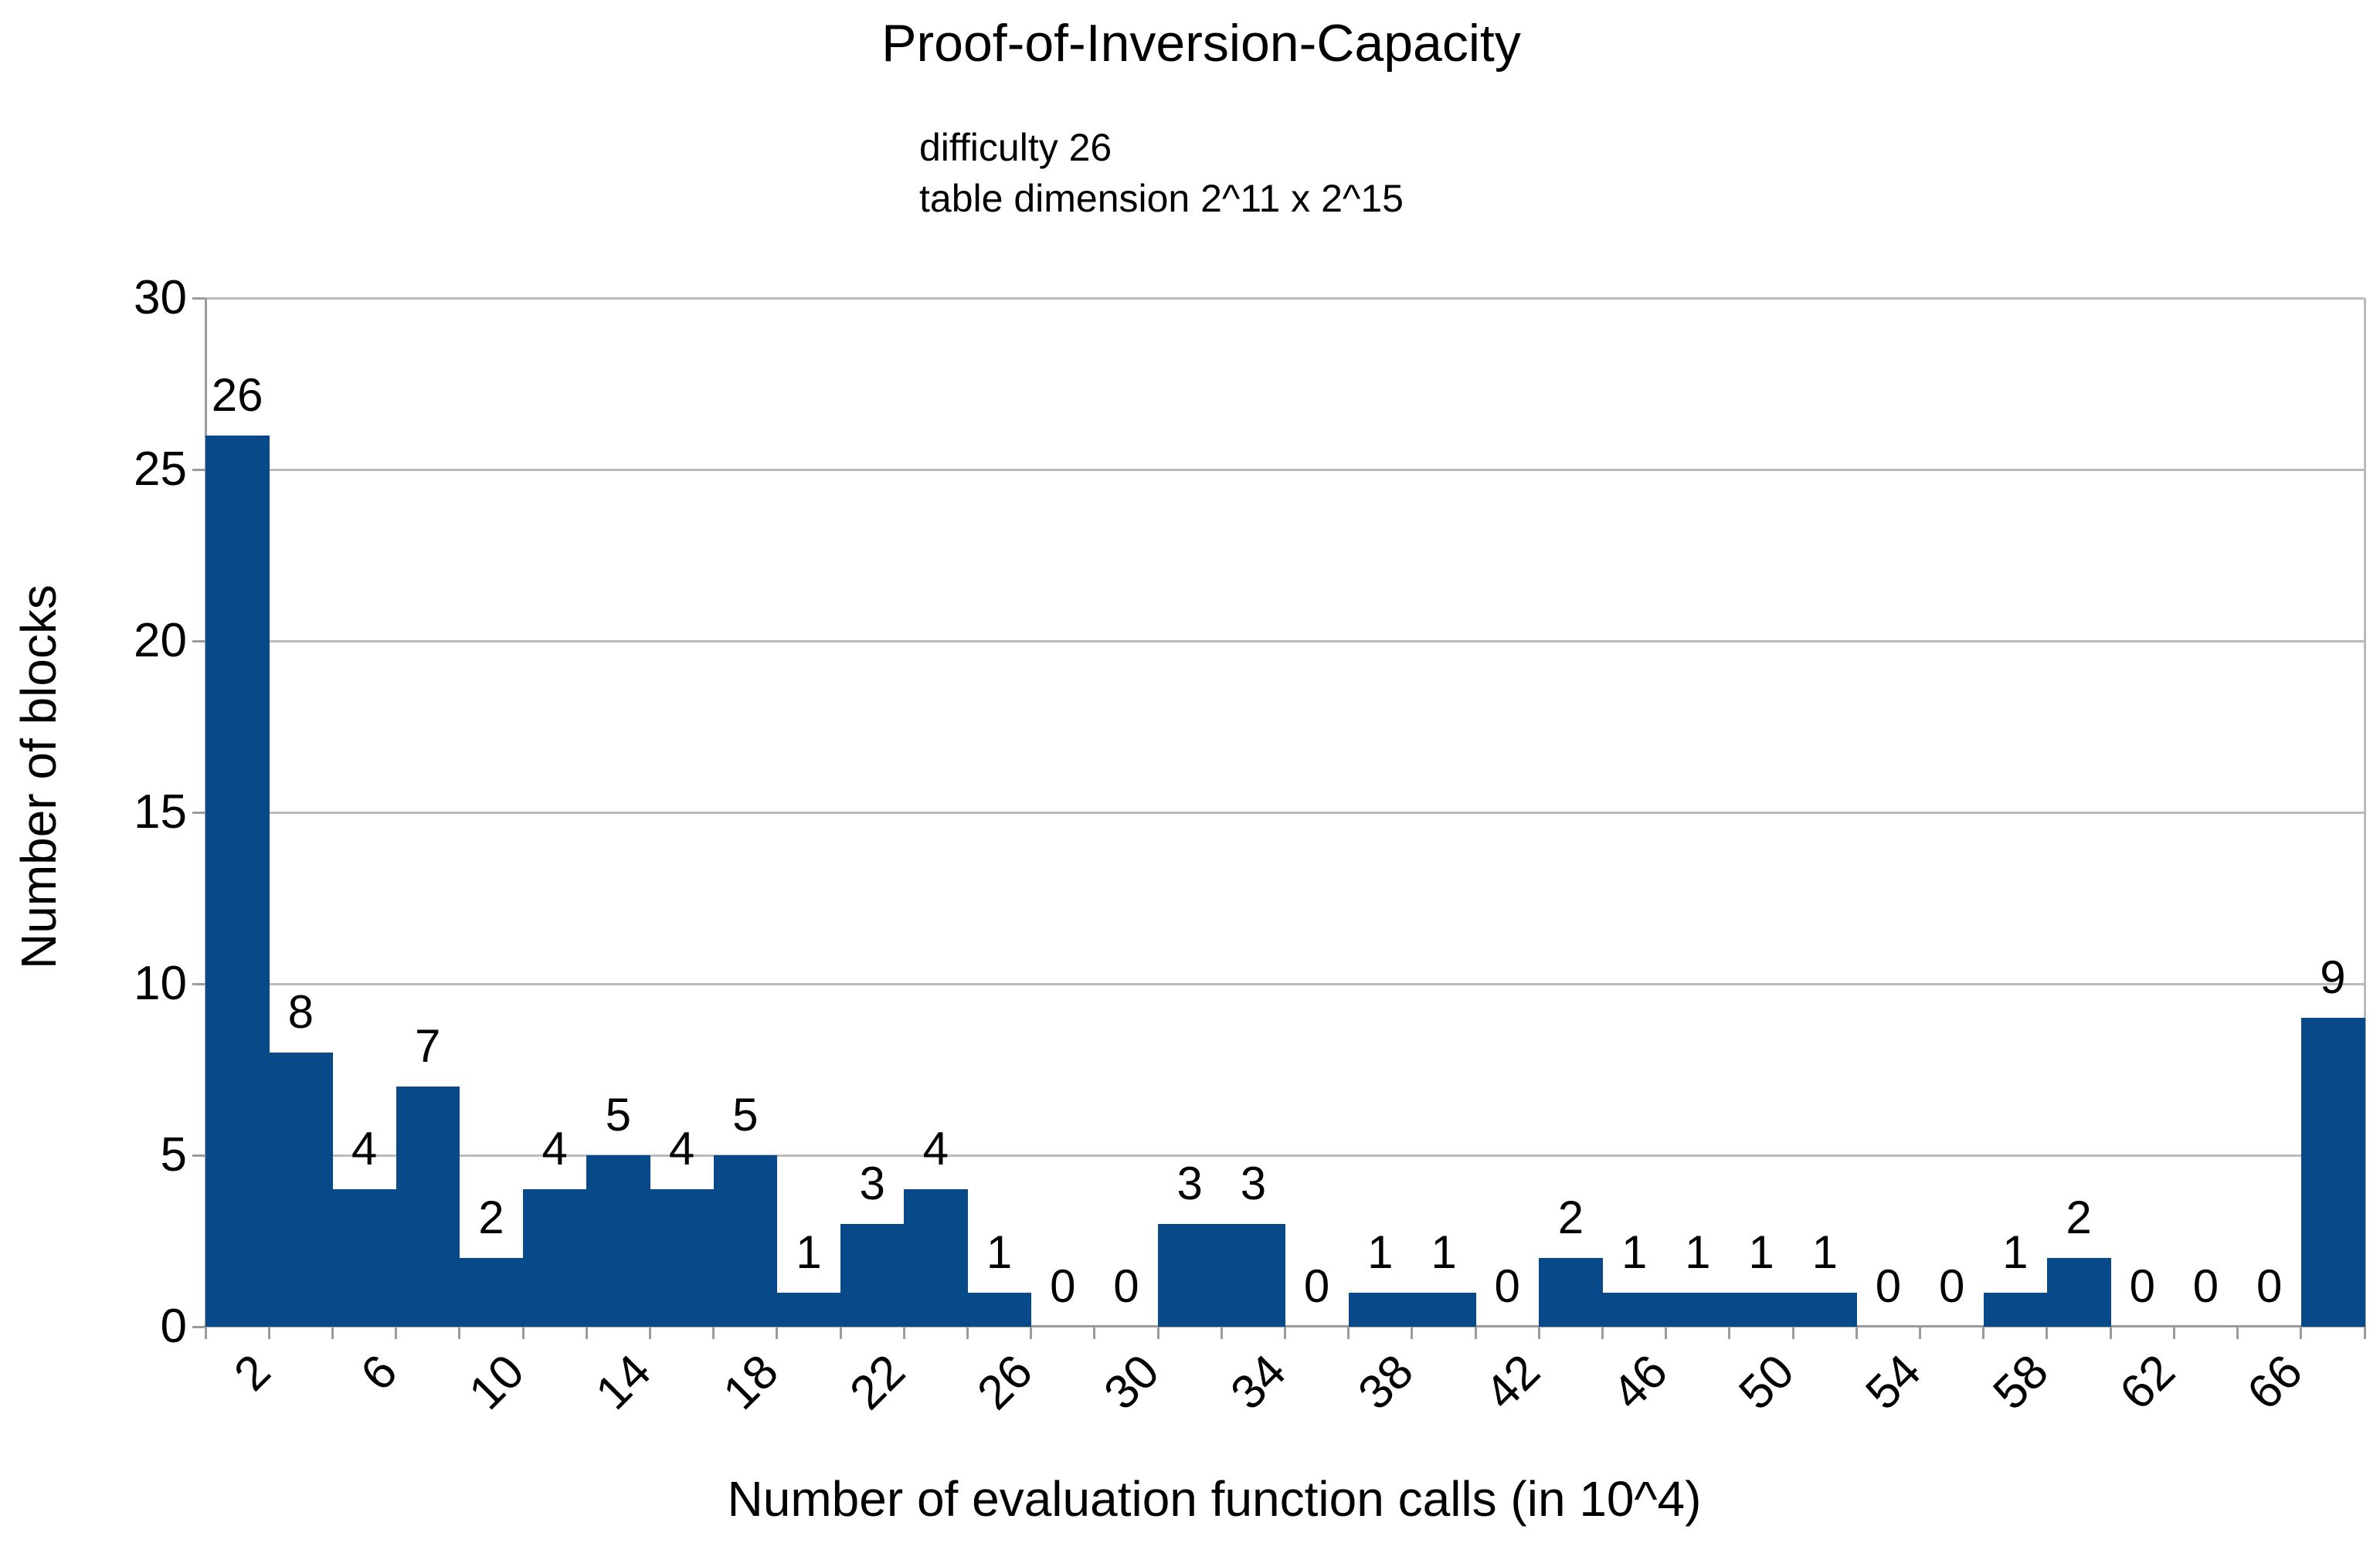 This screenshot has width=2380, height=1546. Describe the element at coordinates (380, 1373) in the screenshot. I see `x-tick-label: 6` at that location.